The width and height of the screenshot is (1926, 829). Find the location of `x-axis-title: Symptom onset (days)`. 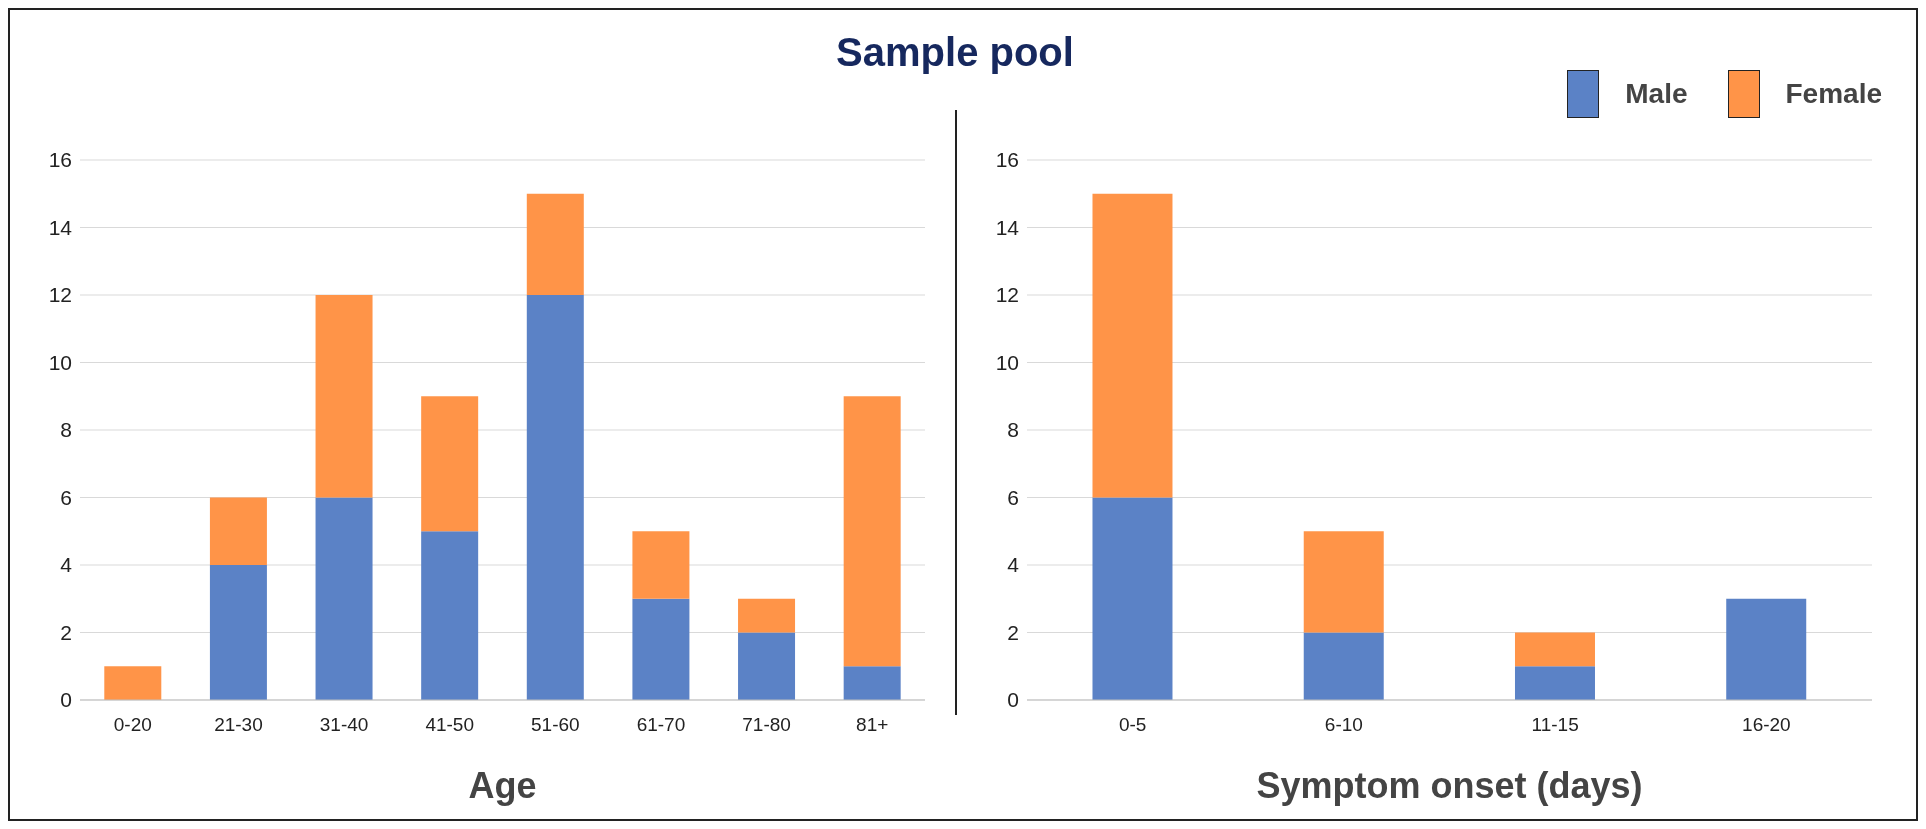

x-axis-title: Symptom onset (days) is located at coordinates (1449, 786).